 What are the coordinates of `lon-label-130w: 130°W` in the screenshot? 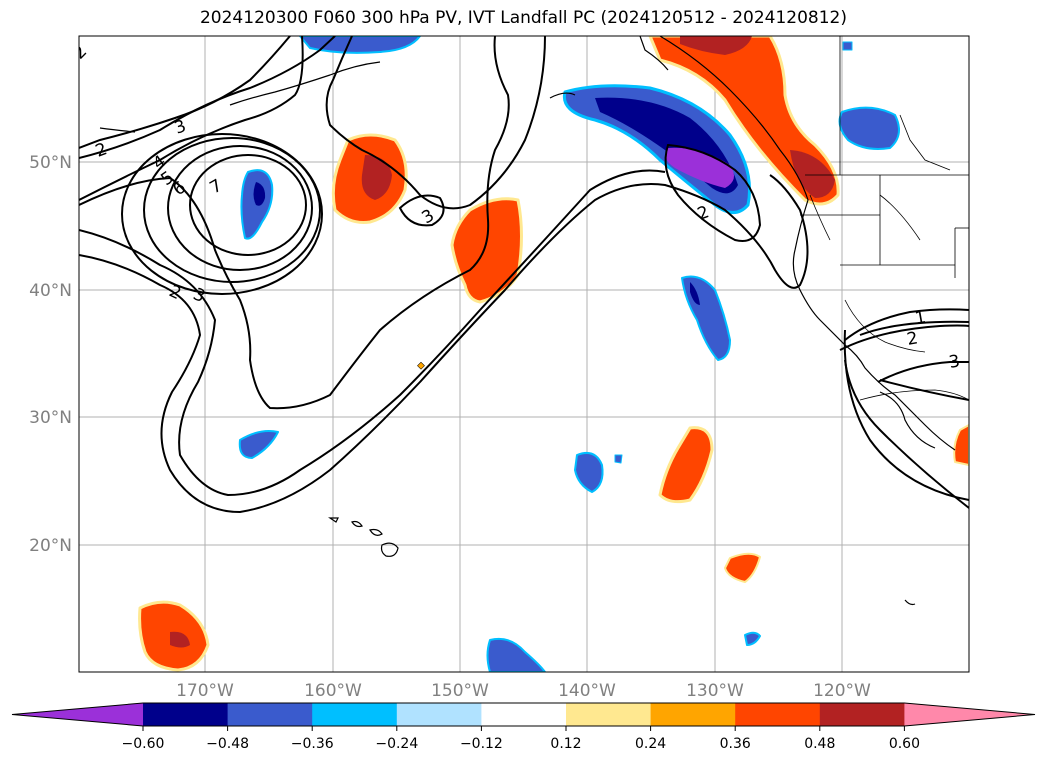 It's located at (715, 691).